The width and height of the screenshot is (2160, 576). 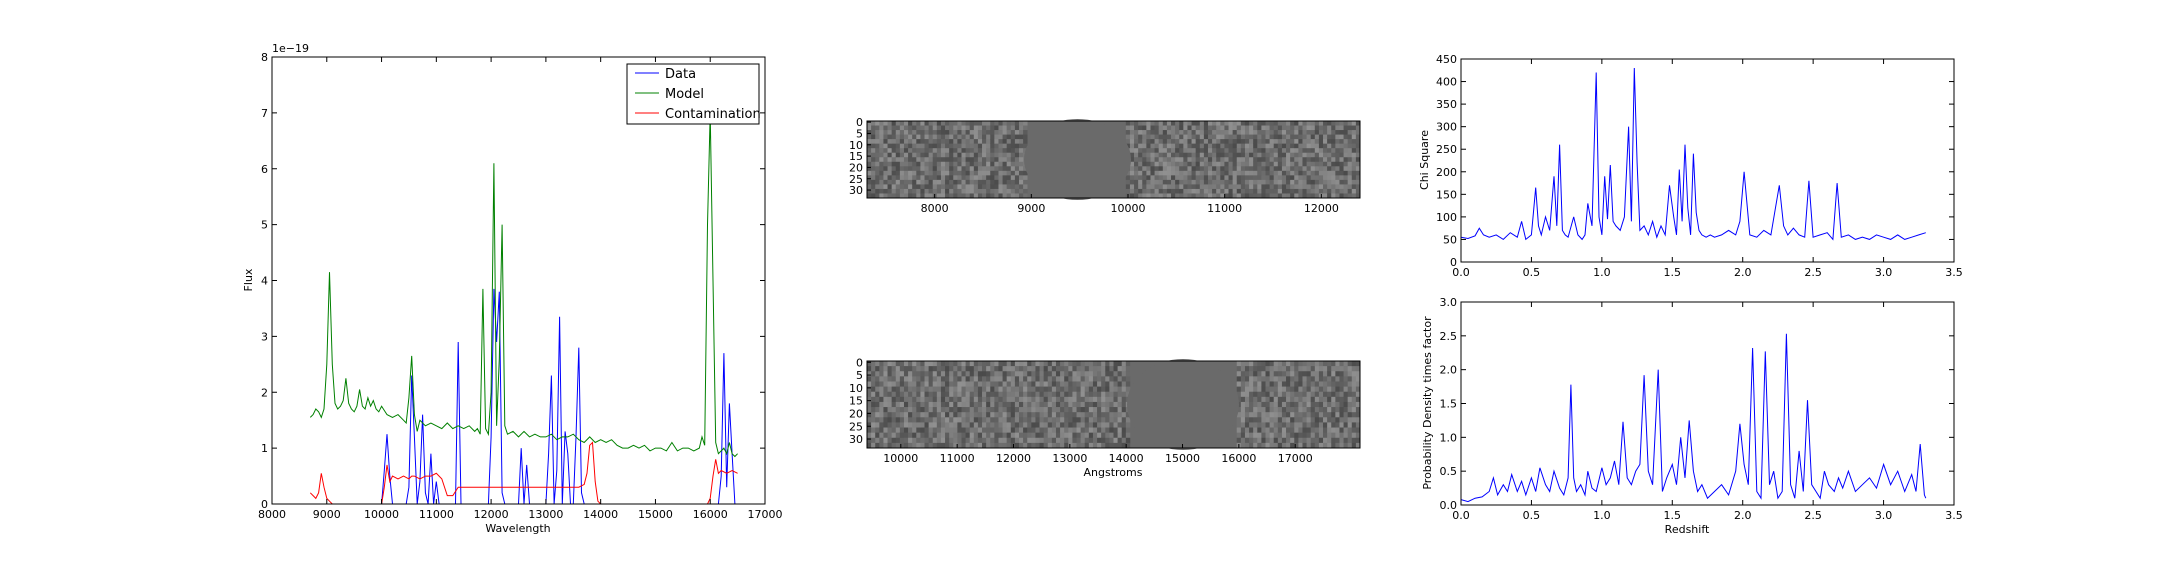 What do you see at coordinates (1427, 403) in the screenshot?
I see `y-axis-label-probability: Probability Density times factor` at bounding box center [1427, 403].